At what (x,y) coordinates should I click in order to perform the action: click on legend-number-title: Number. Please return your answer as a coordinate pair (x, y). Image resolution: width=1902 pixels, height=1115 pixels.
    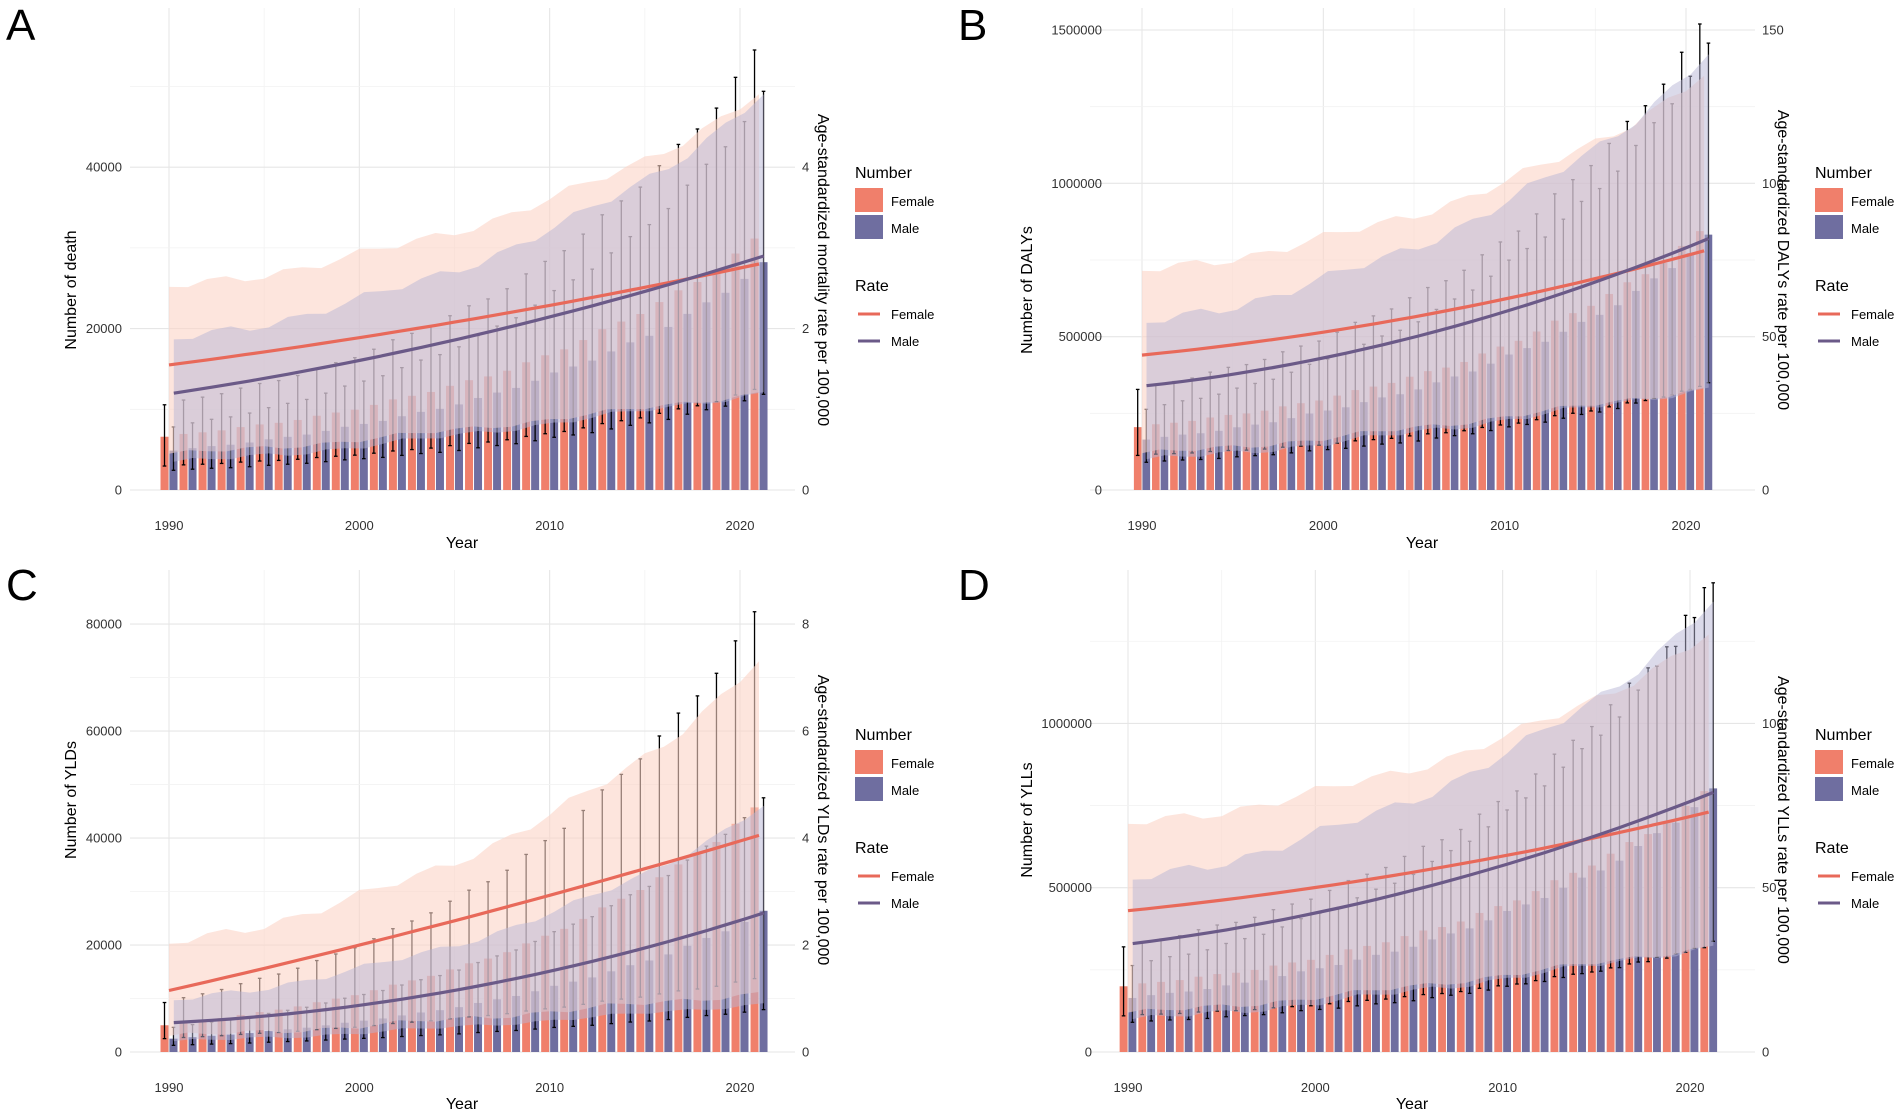
    Looking at the image, I should click on (884, 173).